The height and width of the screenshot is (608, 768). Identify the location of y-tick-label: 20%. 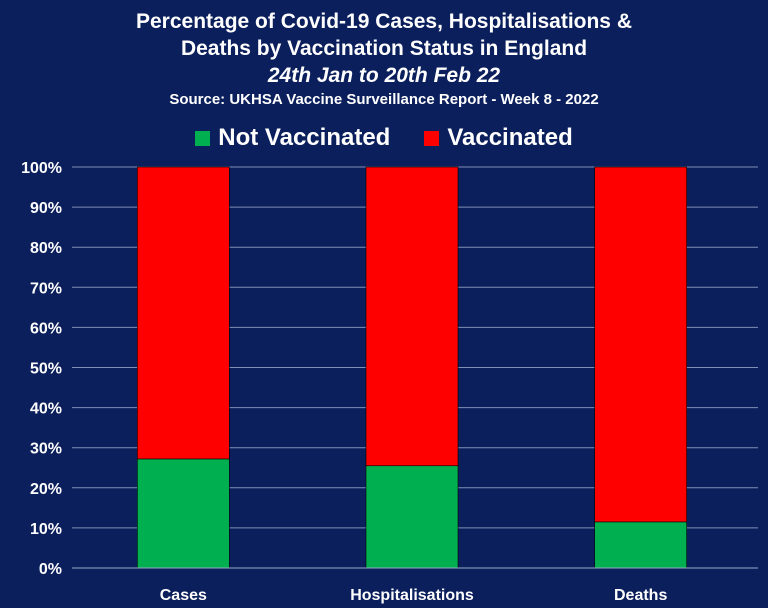
(46, 489).